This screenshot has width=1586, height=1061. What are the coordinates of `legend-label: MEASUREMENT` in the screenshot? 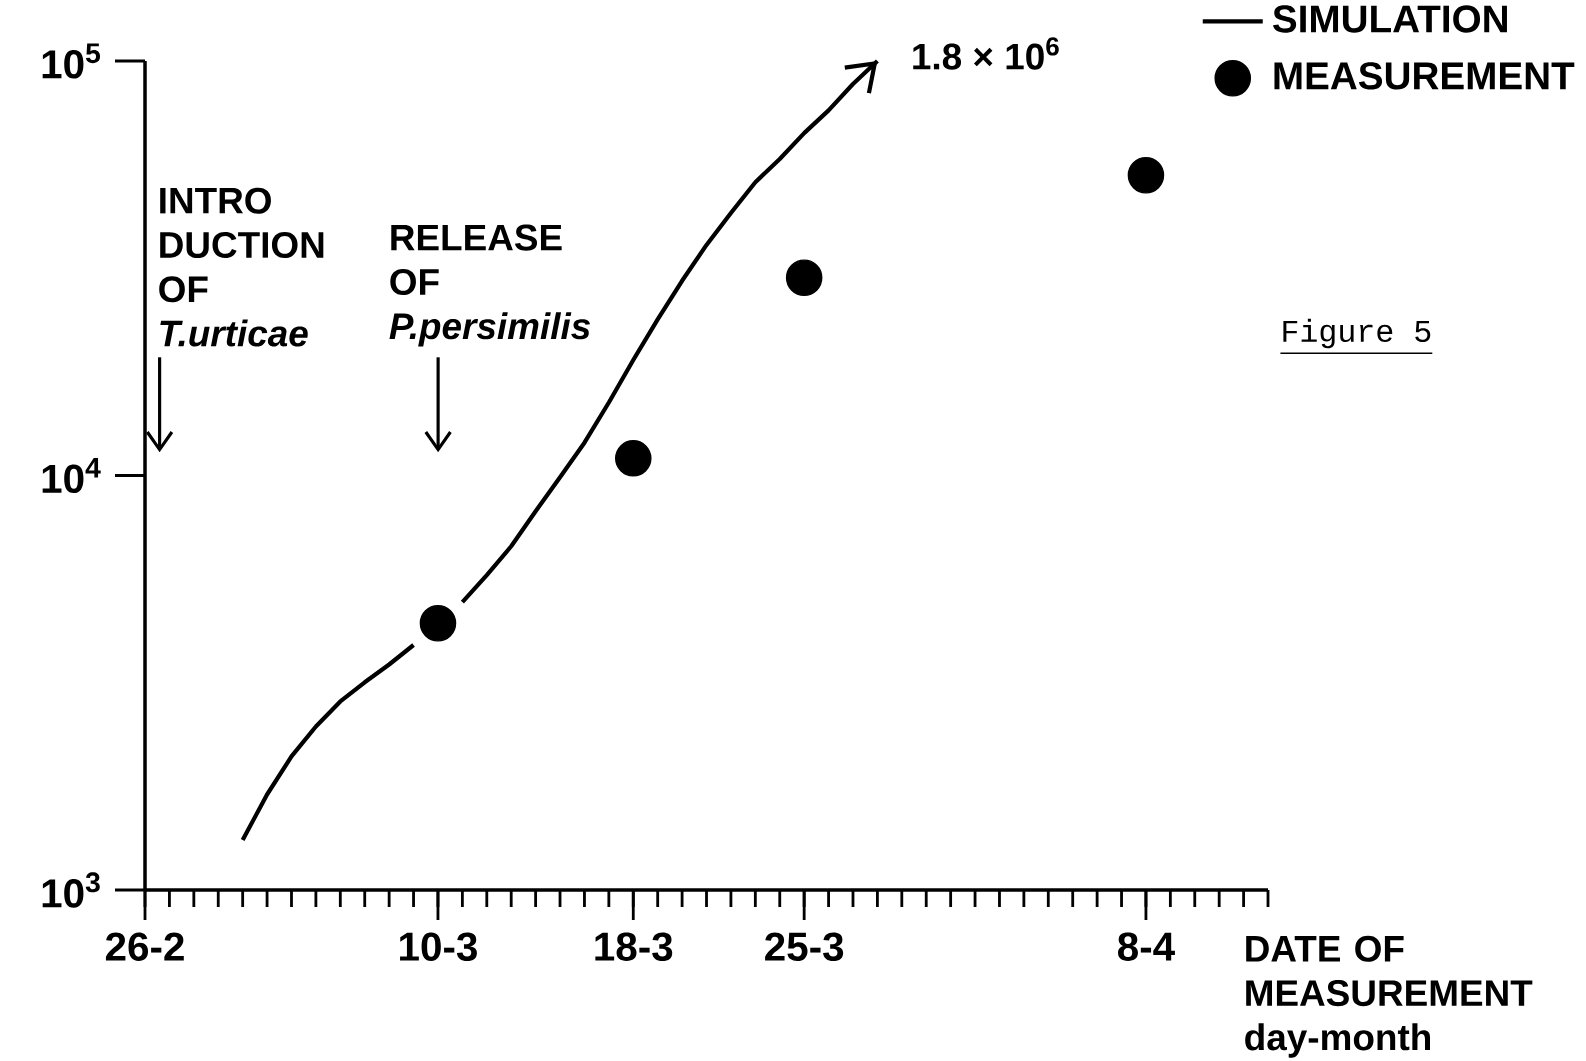 It's located at (1424, 76).